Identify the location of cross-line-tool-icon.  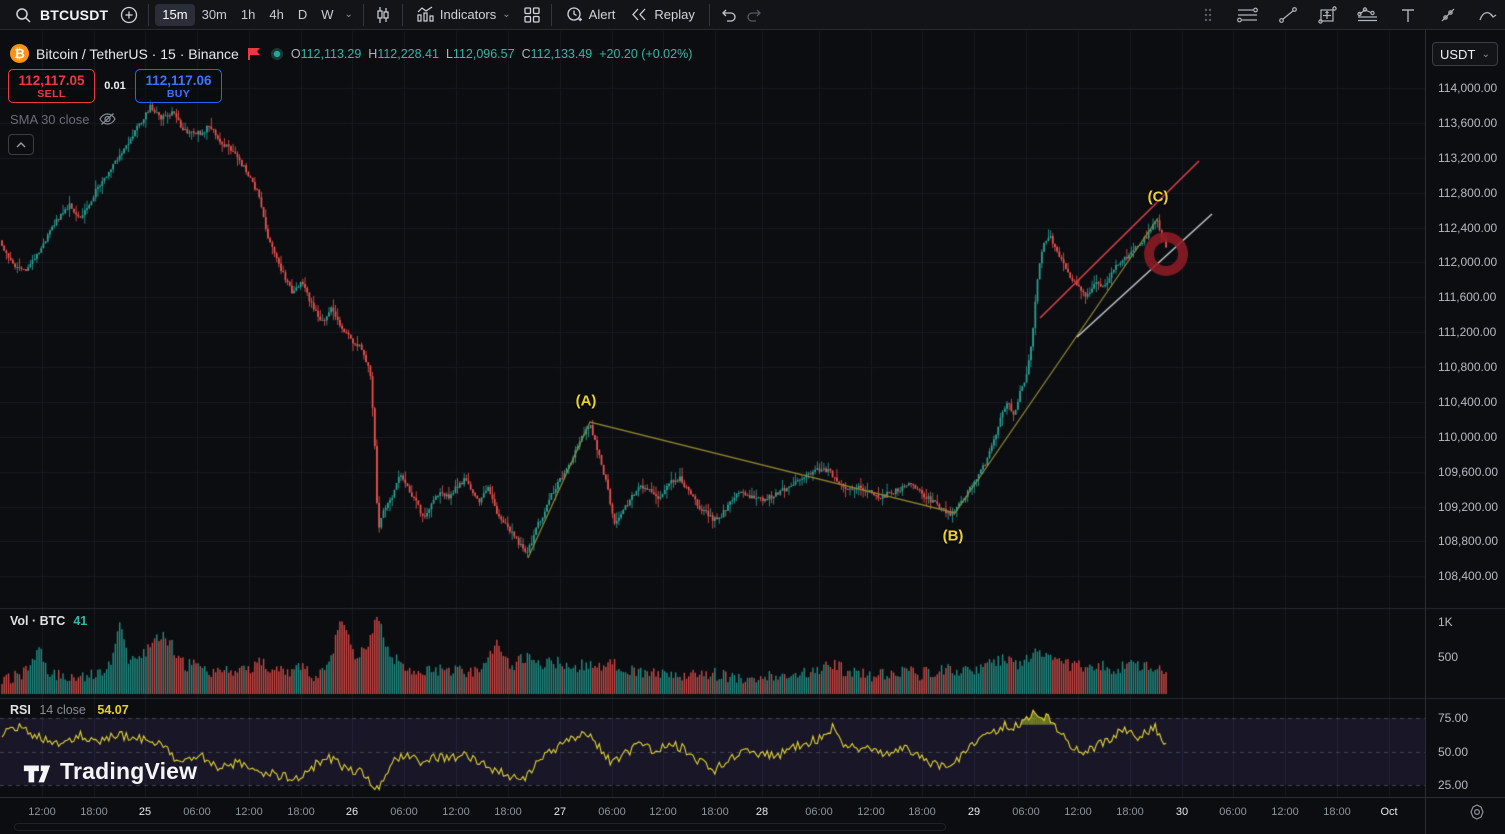
(1448, 15).